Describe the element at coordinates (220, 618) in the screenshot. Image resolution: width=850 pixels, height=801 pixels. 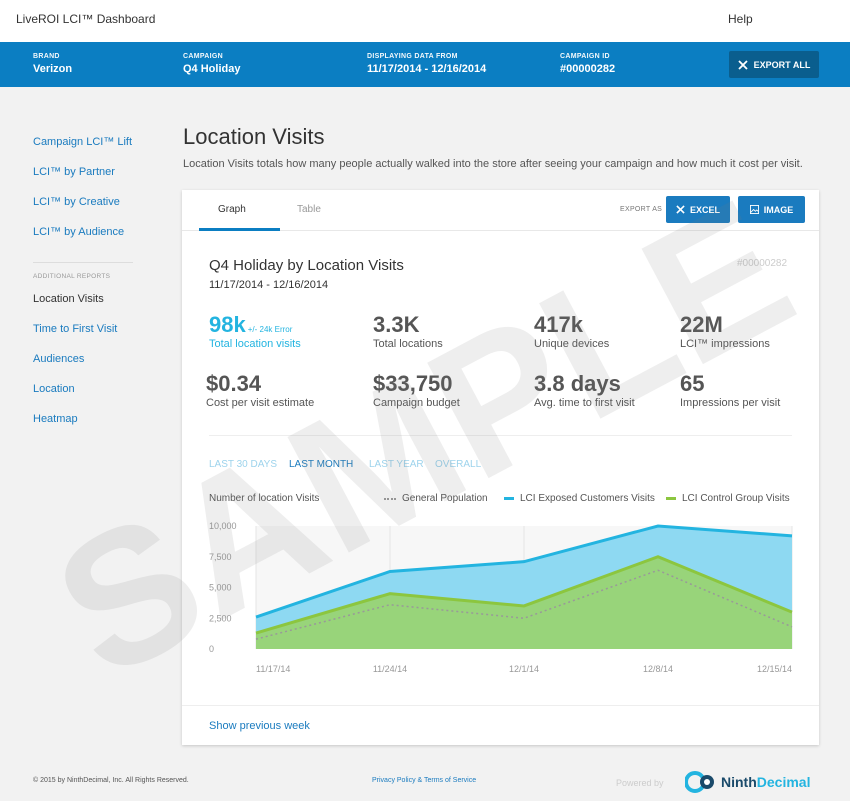
I see `chart-y-tick: 2,500` at that location.